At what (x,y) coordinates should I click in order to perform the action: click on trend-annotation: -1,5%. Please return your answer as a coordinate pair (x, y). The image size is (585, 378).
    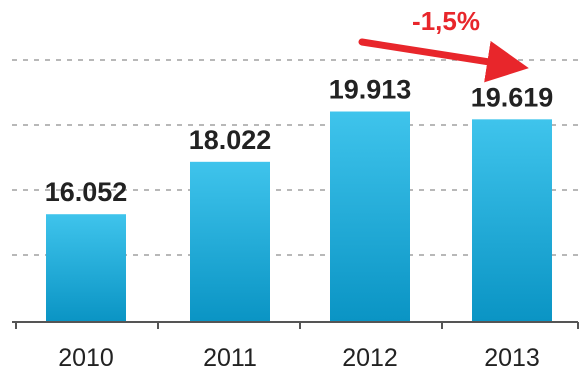
    Looking at the image, I should click on (443, 44).